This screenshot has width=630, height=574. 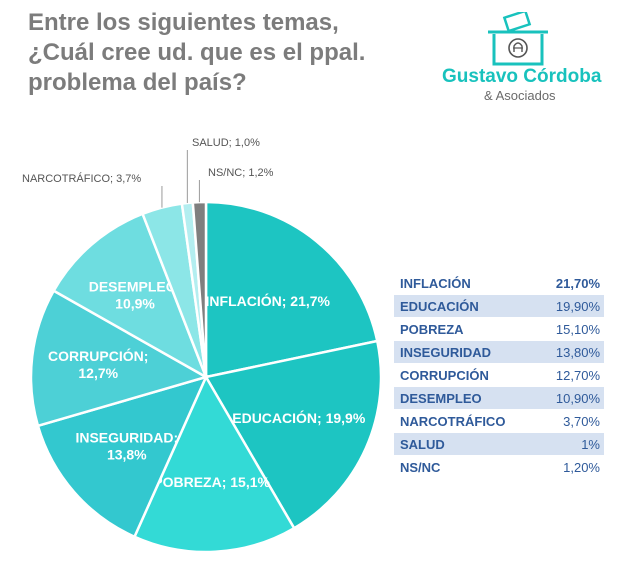 I want to click on table-row: SALUD 1%, so click(x=499, y=444).